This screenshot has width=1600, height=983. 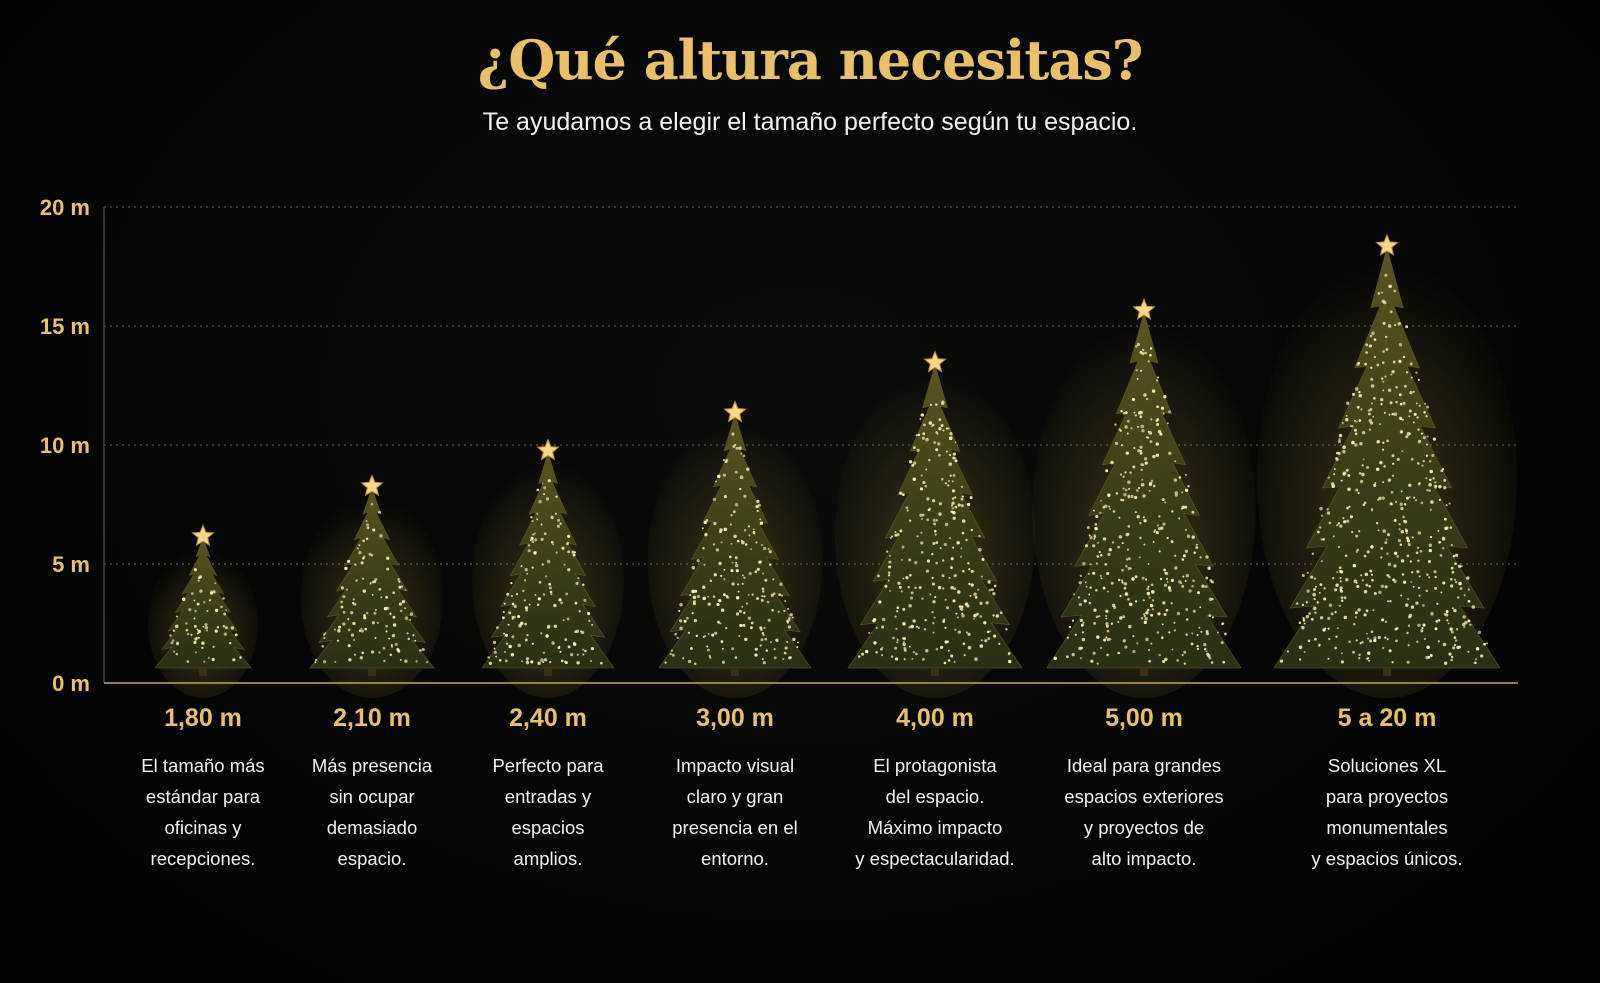 What do you see at coordinates (65, 207) in the screenshot?
I see `y-tick-label: 20 m` at bounding box center [65, 207].